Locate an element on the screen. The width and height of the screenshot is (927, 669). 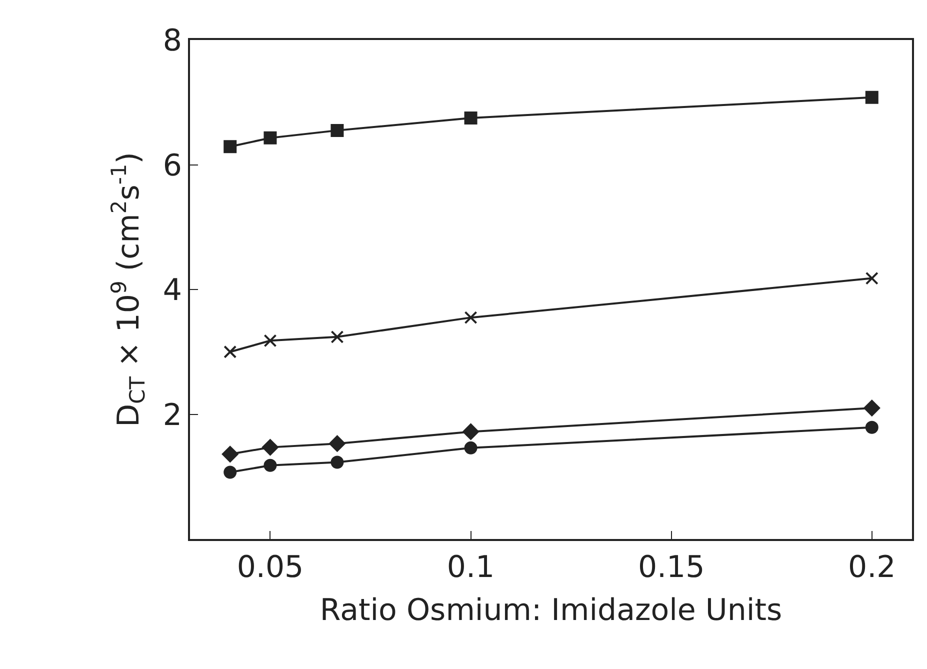
y-tick-label: 2 is located at coordinates (172, 415).